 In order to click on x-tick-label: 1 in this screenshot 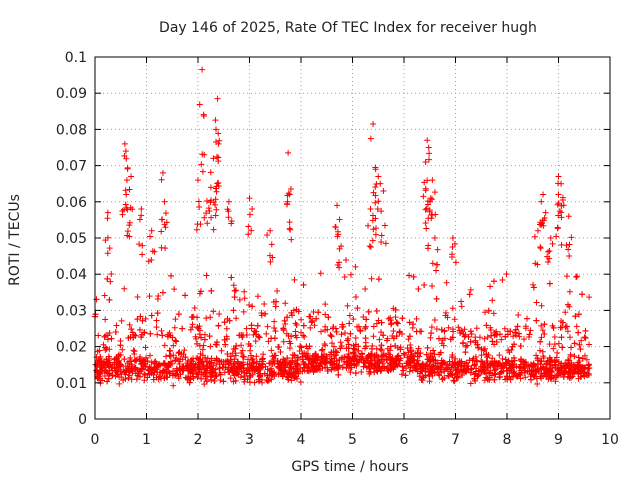, I will do `click(146, 440)`.